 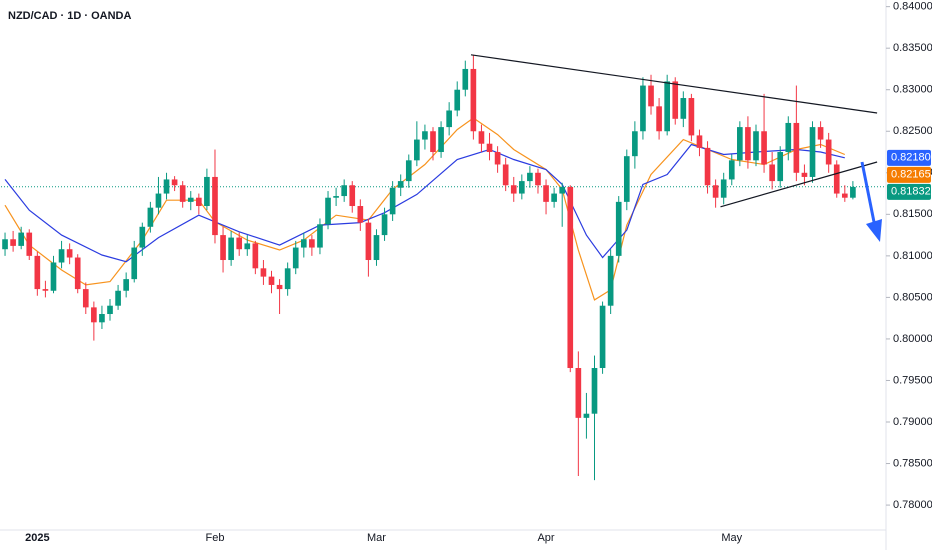 I want to click on y-tick-label: 0.83500, so click(x=912, y=48).